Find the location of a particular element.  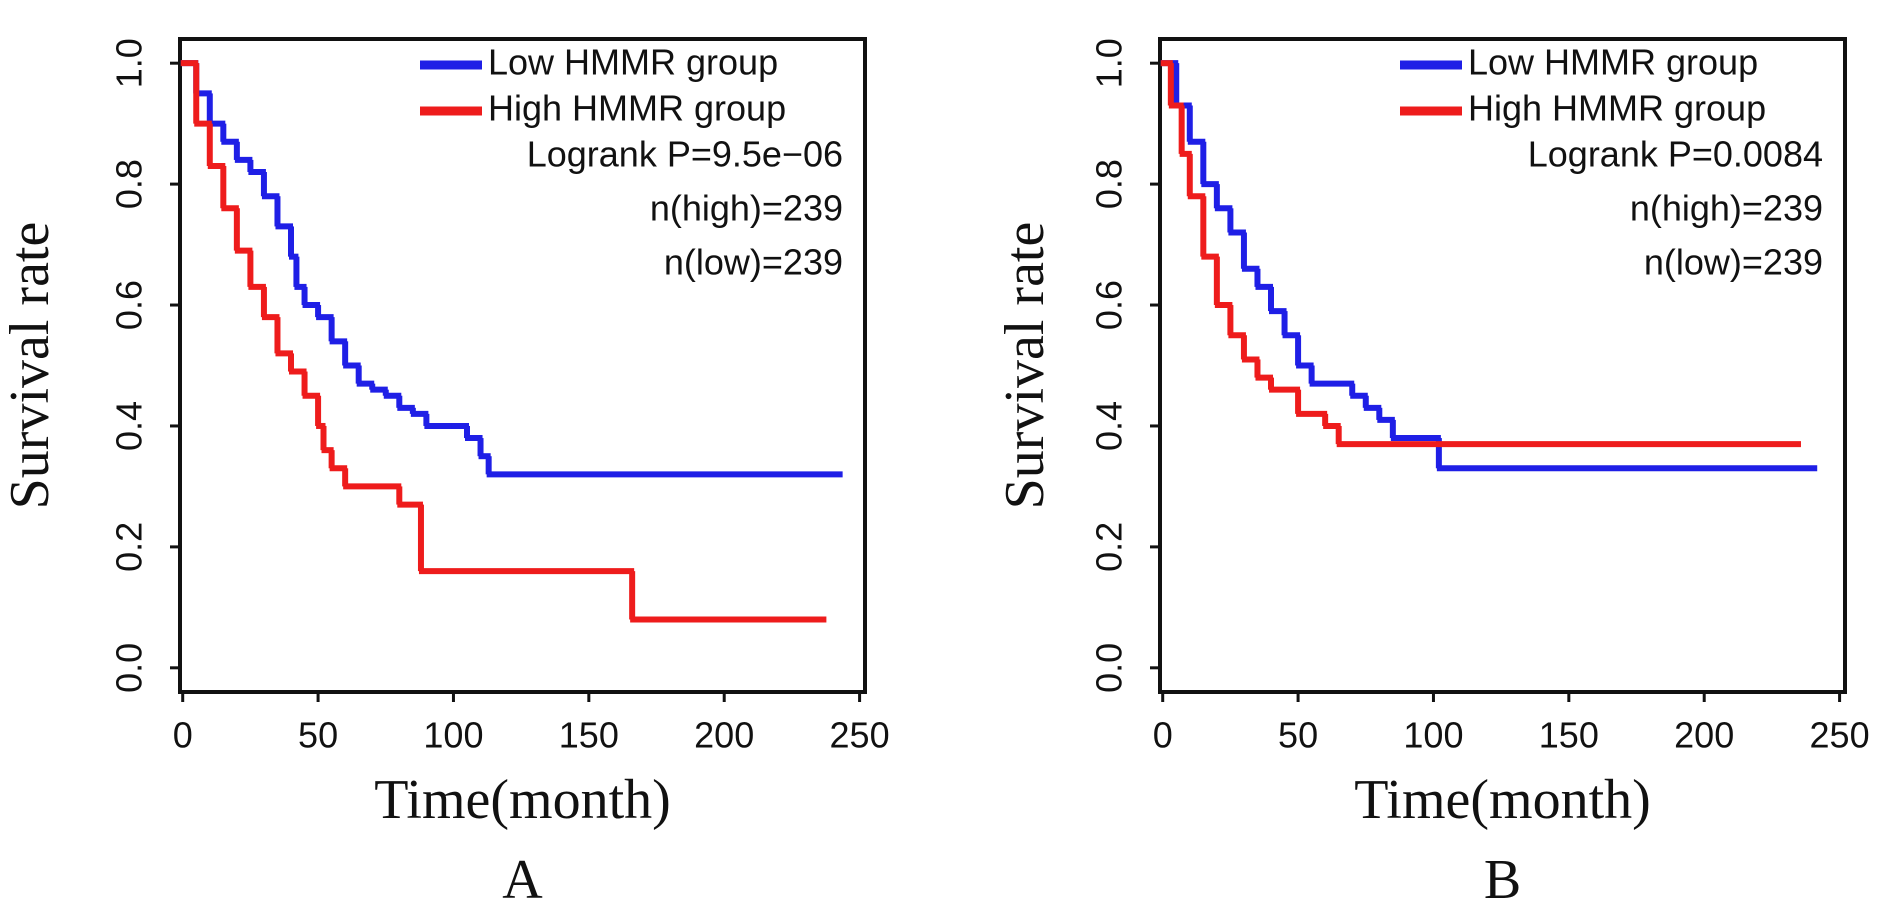

panel-label: A is located at coordinates (522, 880).